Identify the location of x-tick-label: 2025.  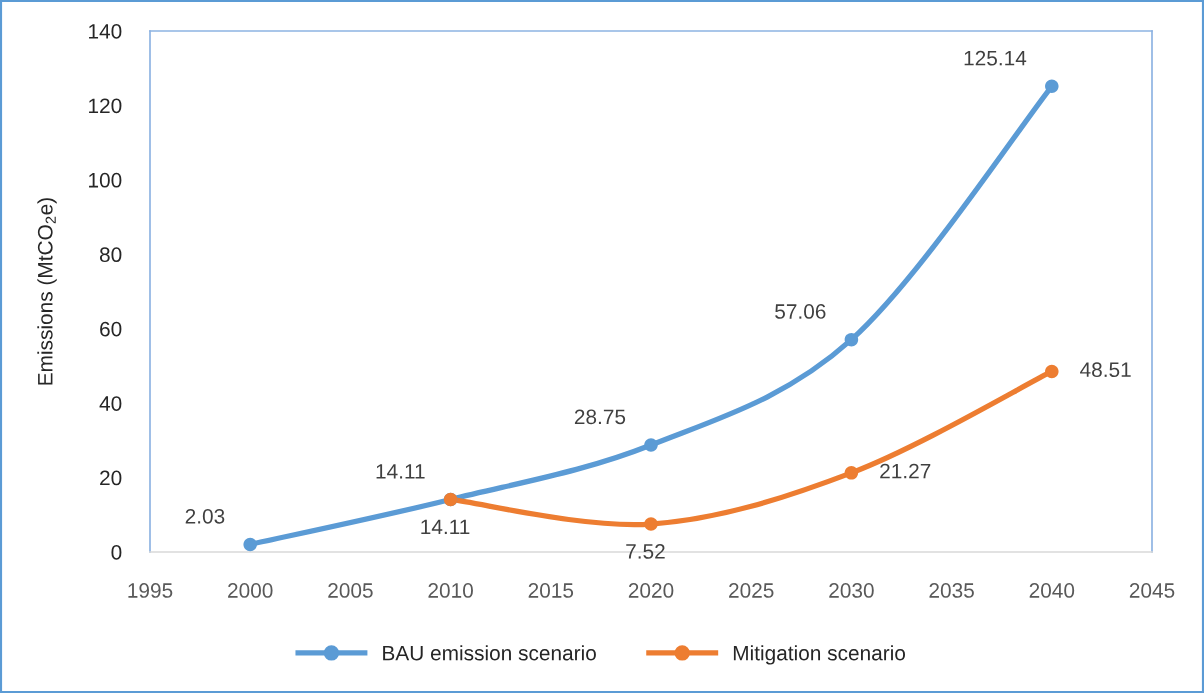
(751, 590).